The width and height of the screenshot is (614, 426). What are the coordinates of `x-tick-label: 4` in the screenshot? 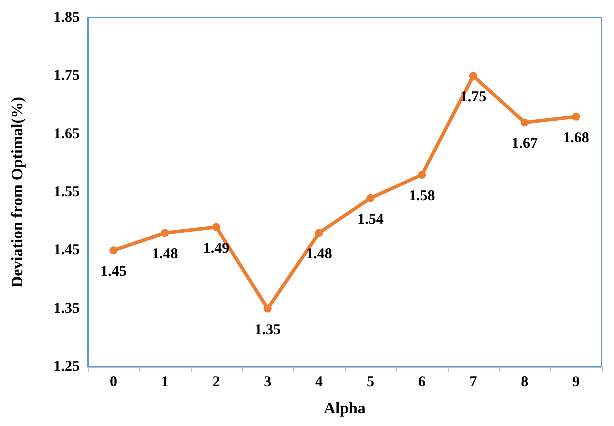 It's located at (320, 382).